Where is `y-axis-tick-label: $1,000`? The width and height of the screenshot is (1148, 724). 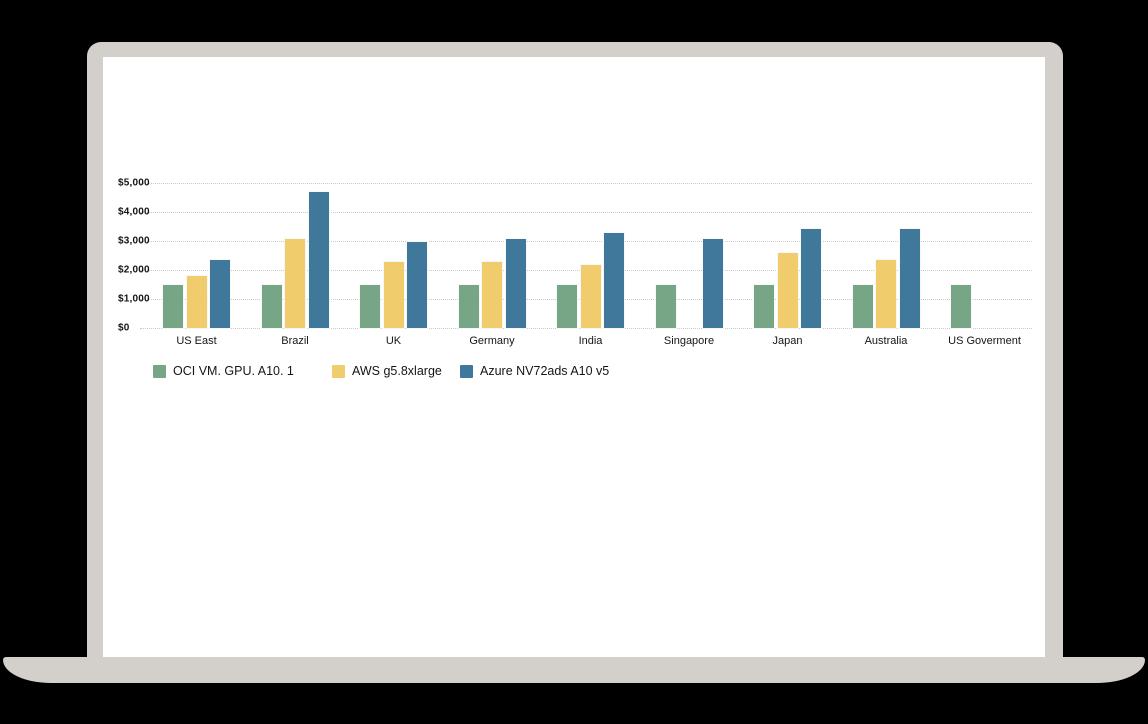 y-axis-tick-label: $1,000 is located at coordinates (134, 299).